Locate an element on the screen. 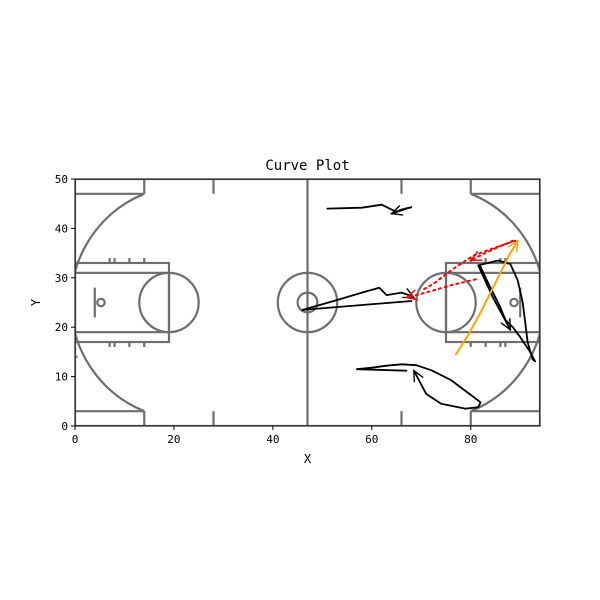 This screenshot has height=600, width=600. x-tick-label: 40 is located at coordinates (272, 439).